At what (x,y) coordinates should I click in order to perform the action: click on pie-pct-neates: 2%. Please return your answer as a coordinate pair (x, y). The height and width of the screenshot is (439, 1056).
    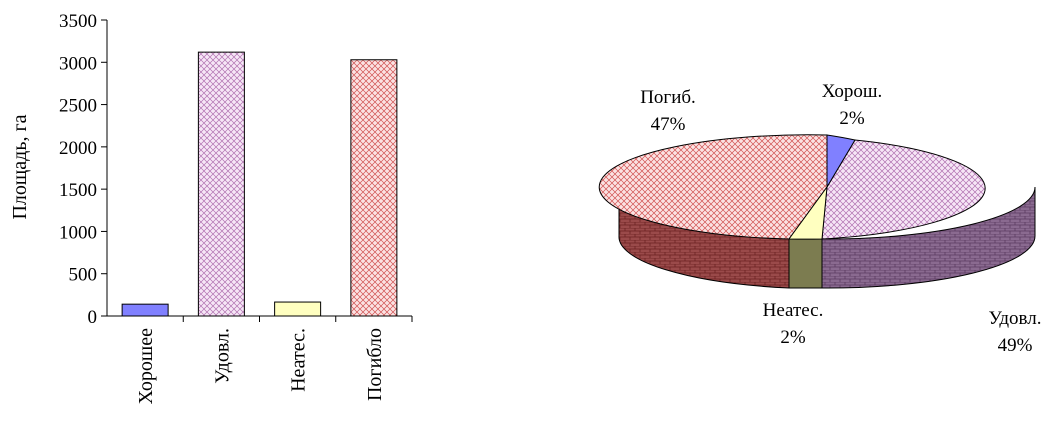
    Looking at the image, I should click on (793, 337).